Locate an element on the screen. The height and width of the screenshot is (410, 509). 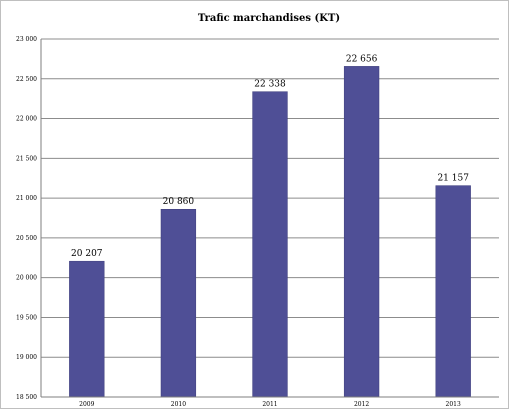
y-tick-label: 22 500 is located at coordinates (26, 79).